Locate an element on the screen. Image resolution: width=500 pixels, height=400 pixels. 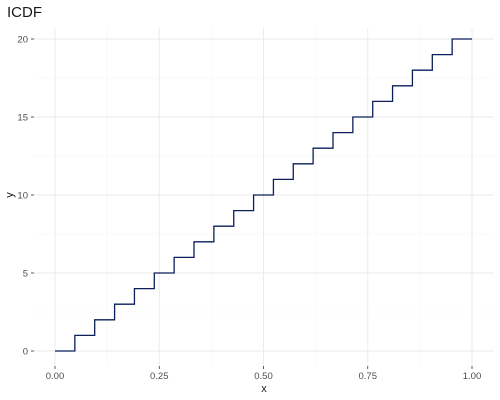
y-tick-label: 15 is located at coordinates (22, 117).